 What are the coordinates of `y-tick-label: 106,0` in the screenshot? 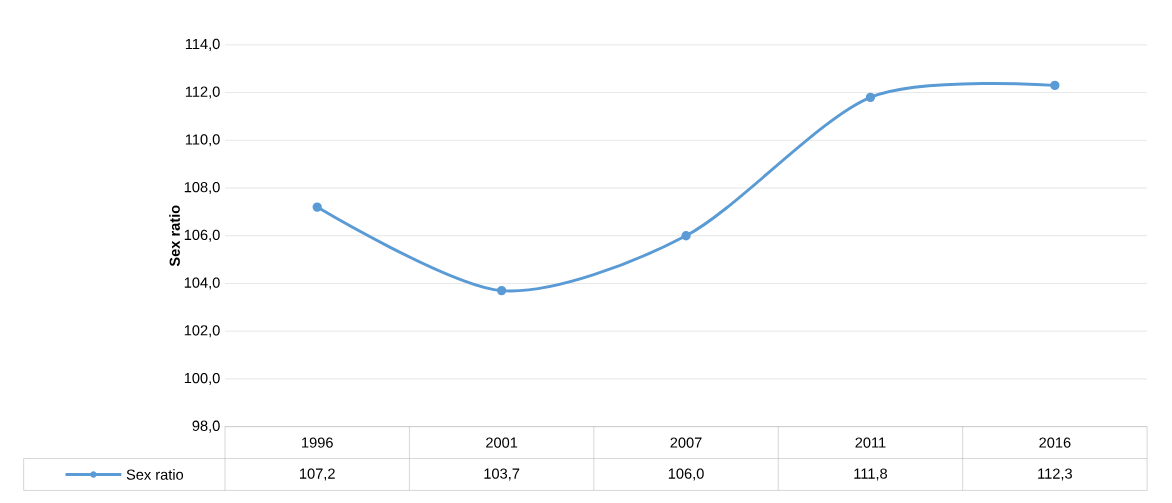 It's located at (202, 235).